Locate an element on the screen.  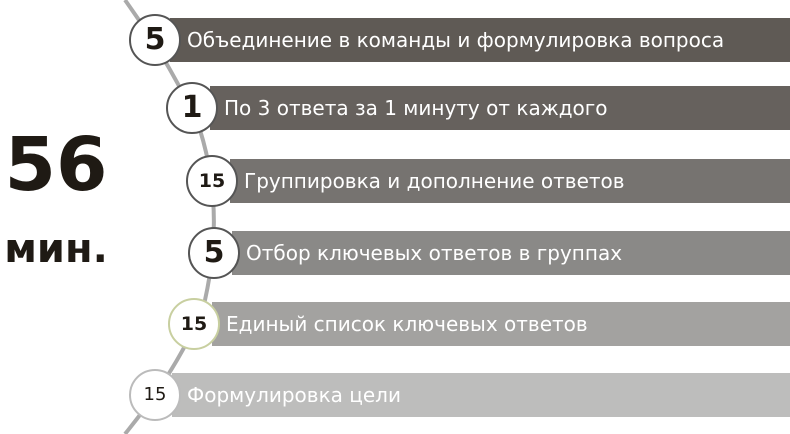
step-label: Формулировка цели is located at coordinates (294, 395).